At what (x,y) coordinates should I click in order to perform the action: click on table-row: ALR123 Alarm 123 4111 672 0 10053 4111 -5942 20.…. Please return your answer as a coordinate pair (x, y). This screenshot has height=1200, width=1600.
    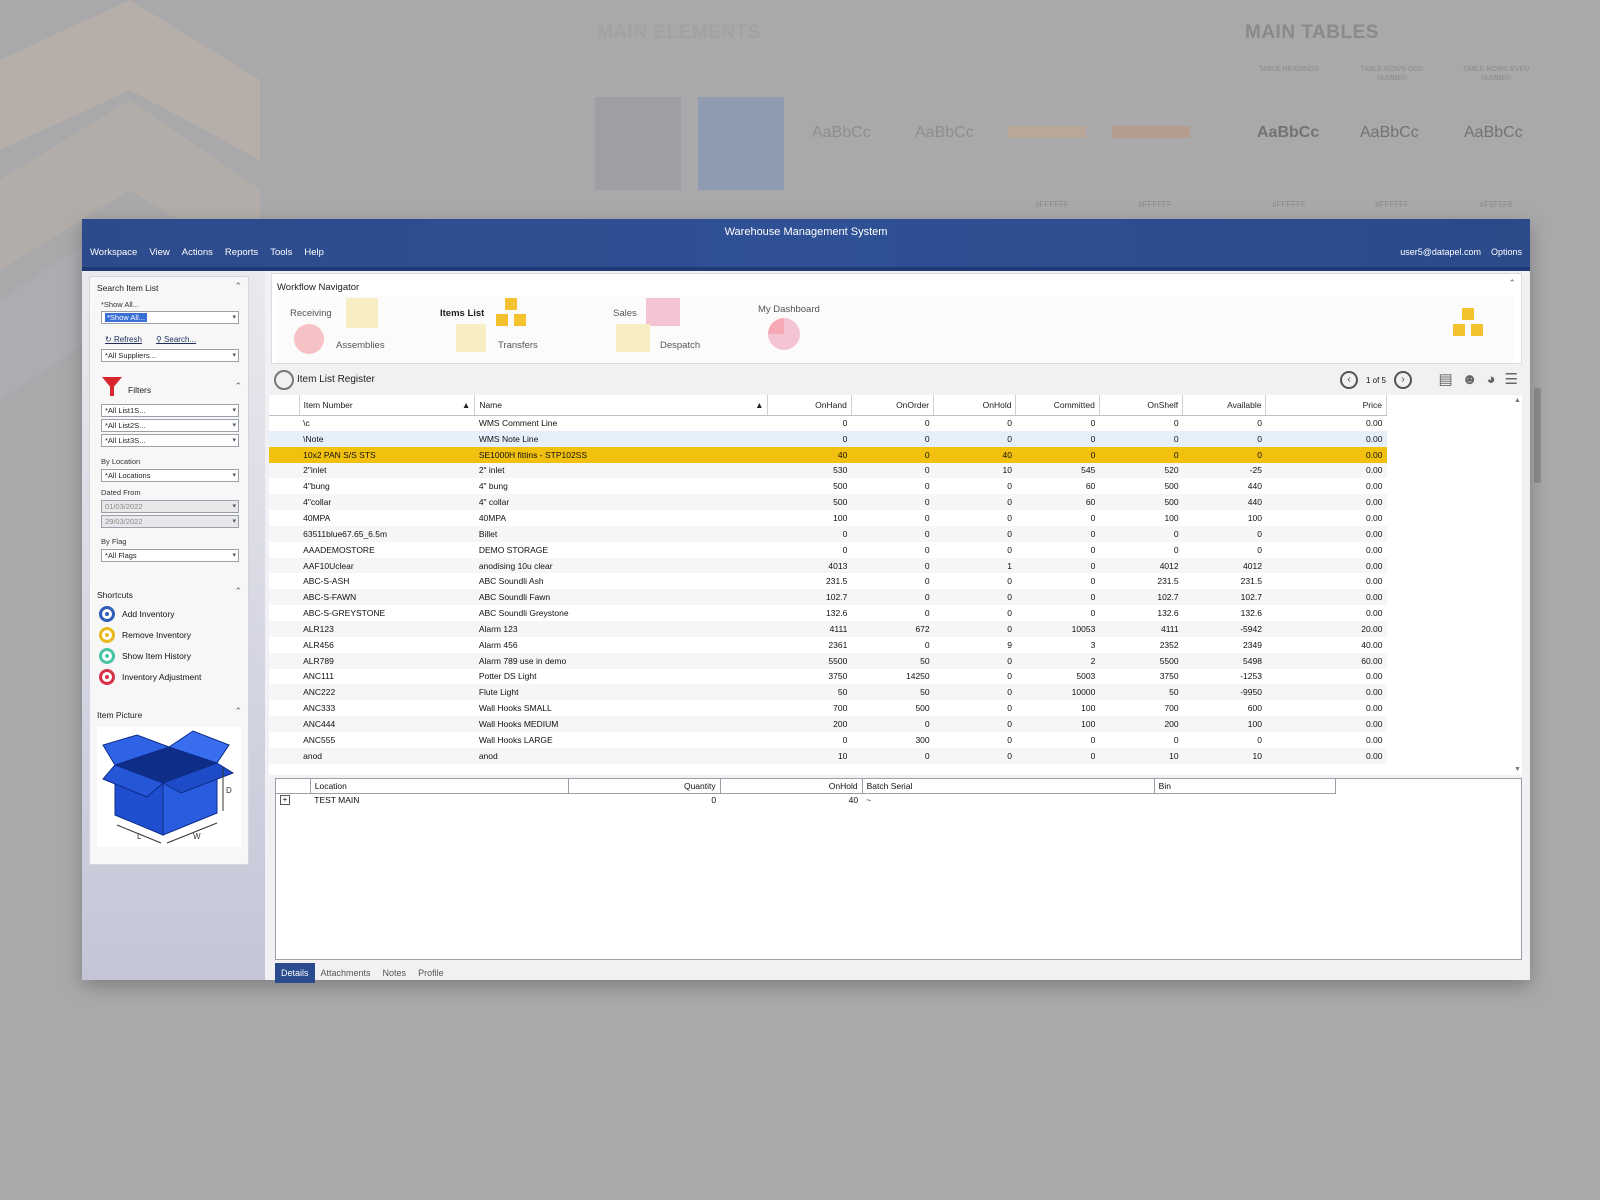
    Looking at the image, I should click on (828, 628).